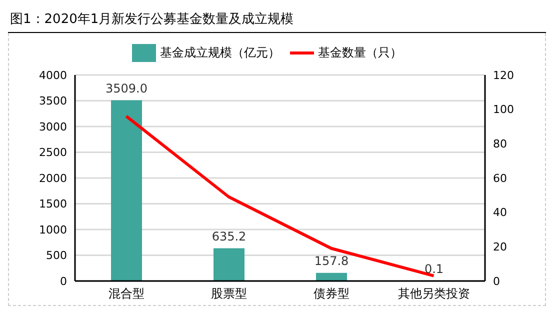 The width and height of the screenshot is (554, 329). Describe the element at coordinates (63, 281) in the screenshot. I see `y-tick-label: 0` at that location.